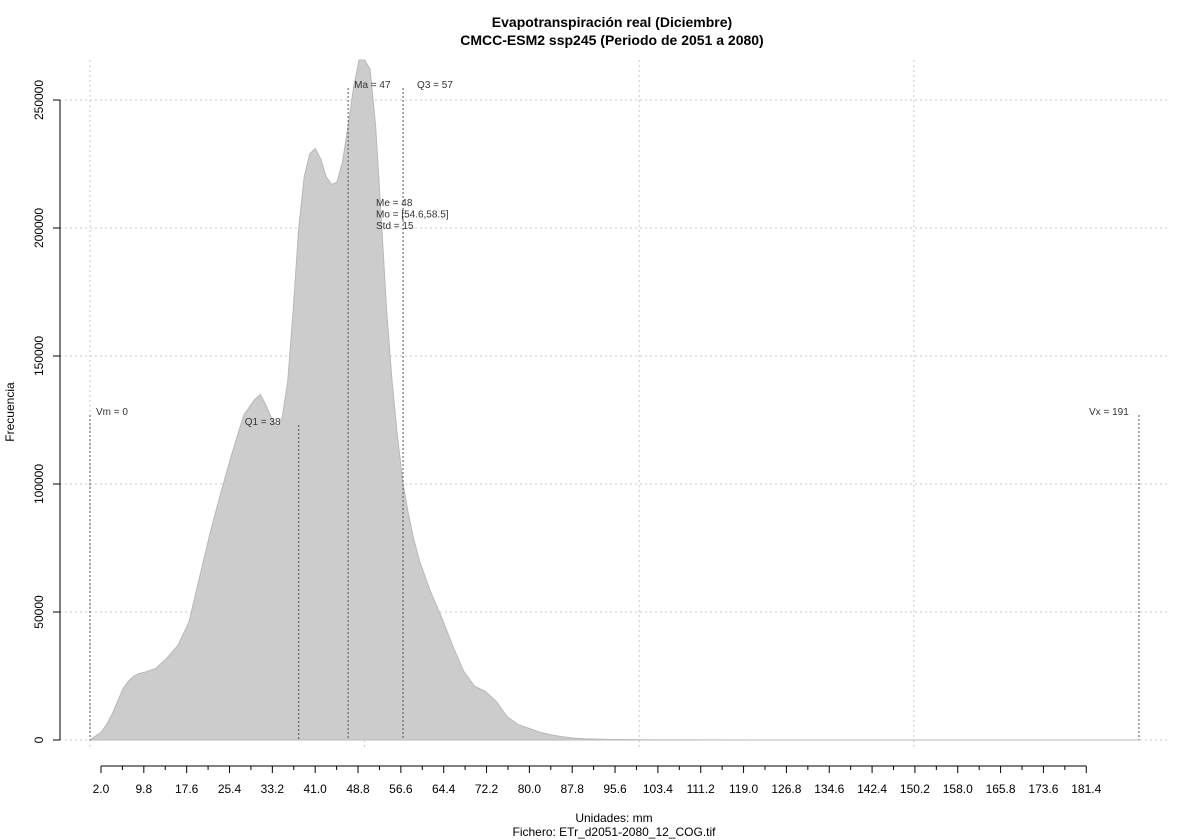 The width and height of the screenshot is (1200, 840). I want to click on y-tick-label: 100000, so click(39, 484).